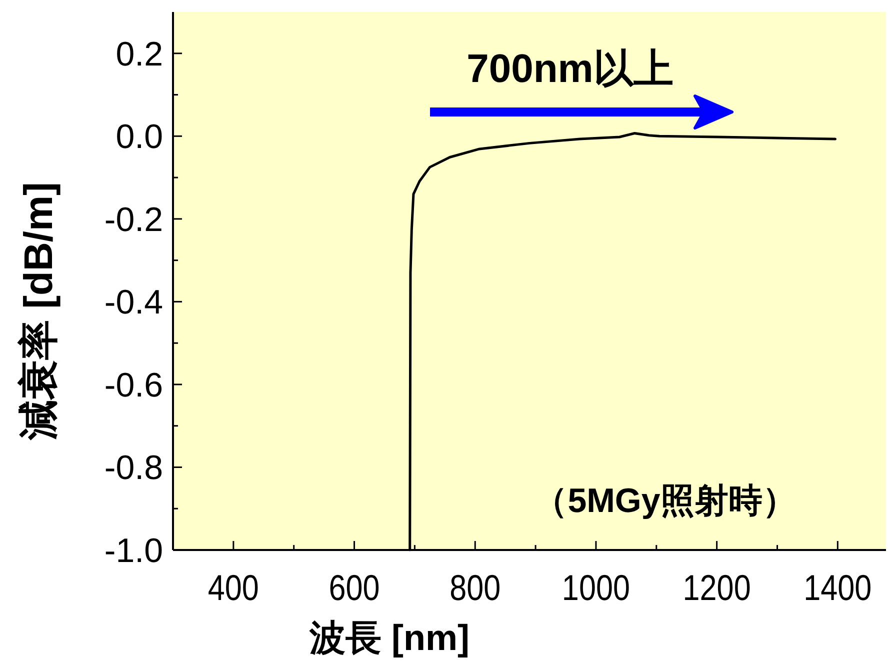 The width and height of the screenshot is (888, 664). What do you see at coordinates (133, 468) in the screenshot?
I see `y-tick-label: -0.8` at bounding box center [133, 468].